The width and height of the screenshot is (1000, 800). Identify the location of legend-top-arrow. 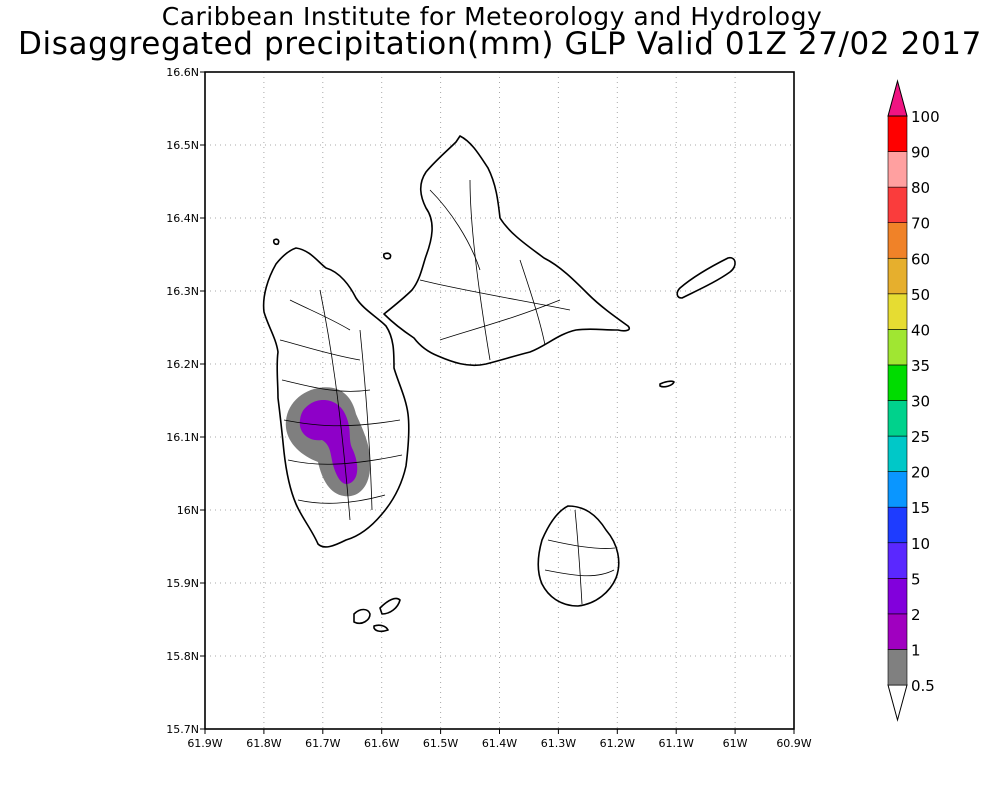
(897, 98).